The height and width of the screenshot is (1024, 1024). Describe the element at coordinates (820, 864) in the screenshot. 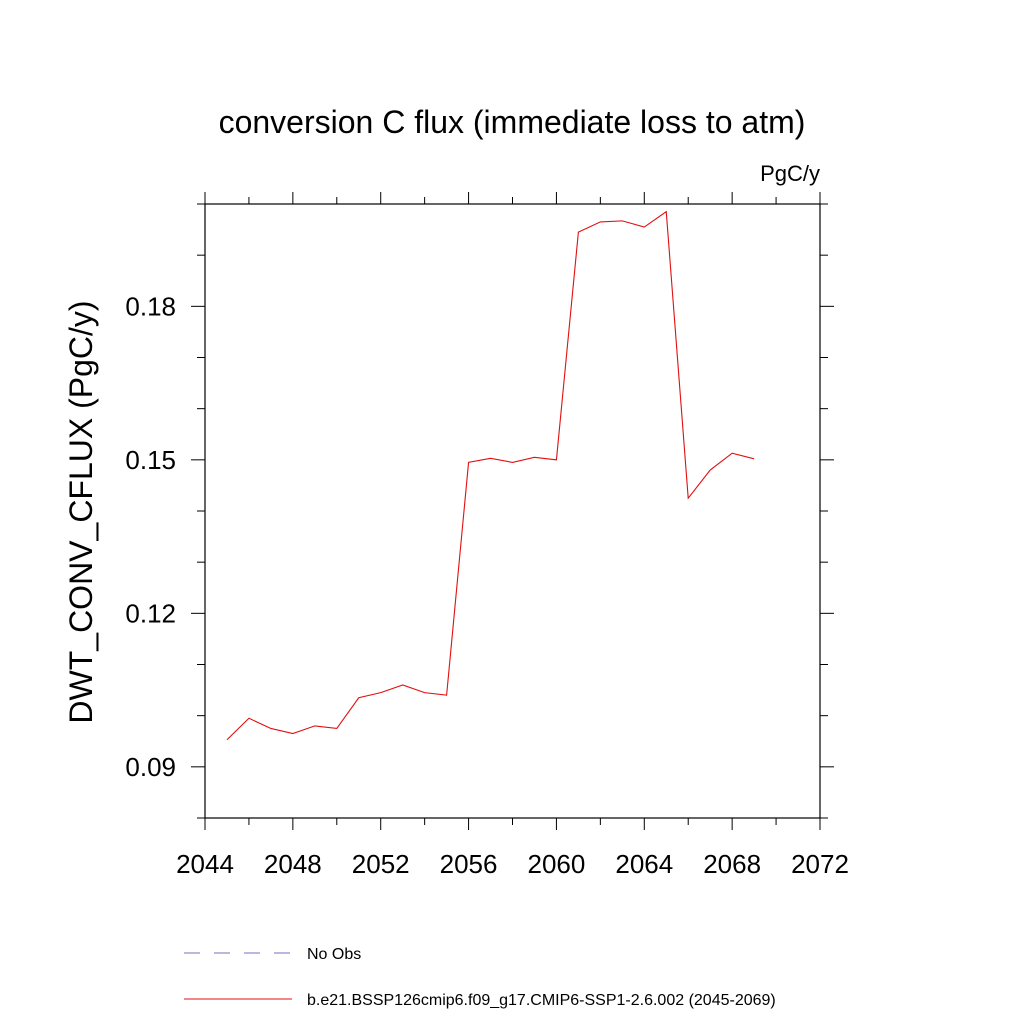

I see `x-tick-label: 2072` at that location.